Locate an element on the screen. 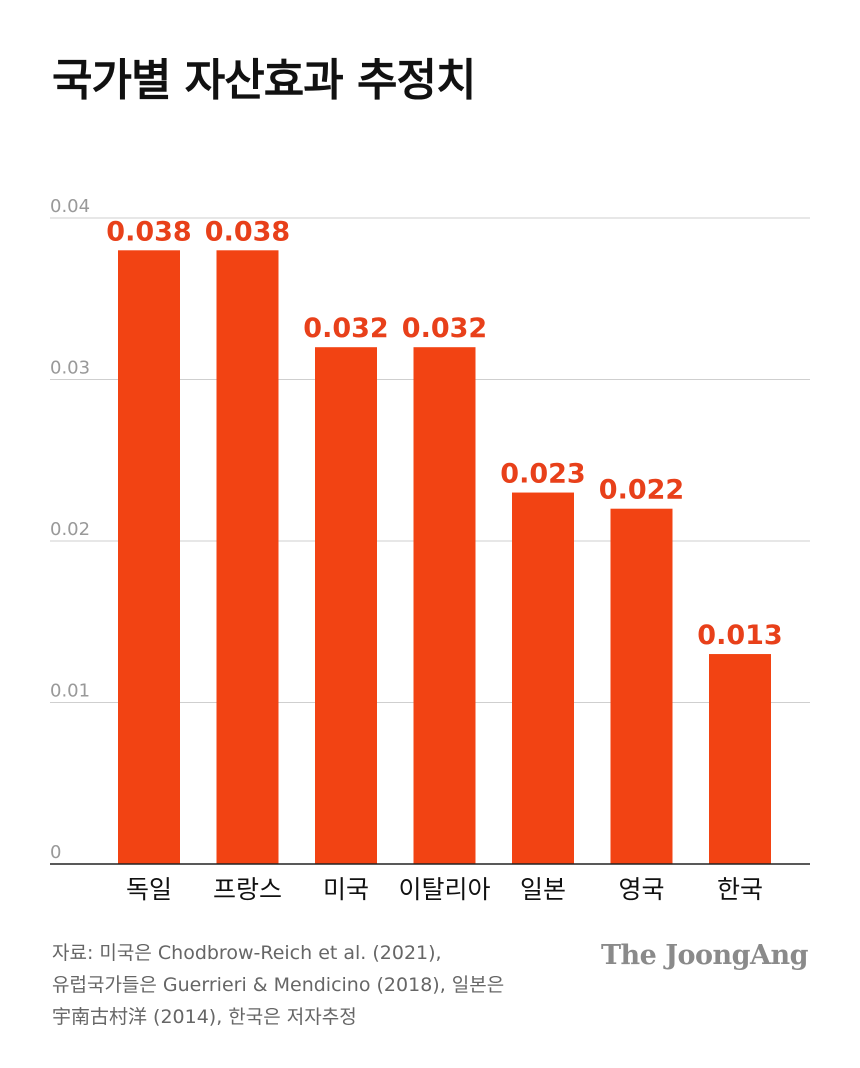 This screenshot has height=1068, width=860. x-axis-ticks: 독일 프랑스 미국 이탈리아 일본 영국 한국 is located at coordinates (444, 889).